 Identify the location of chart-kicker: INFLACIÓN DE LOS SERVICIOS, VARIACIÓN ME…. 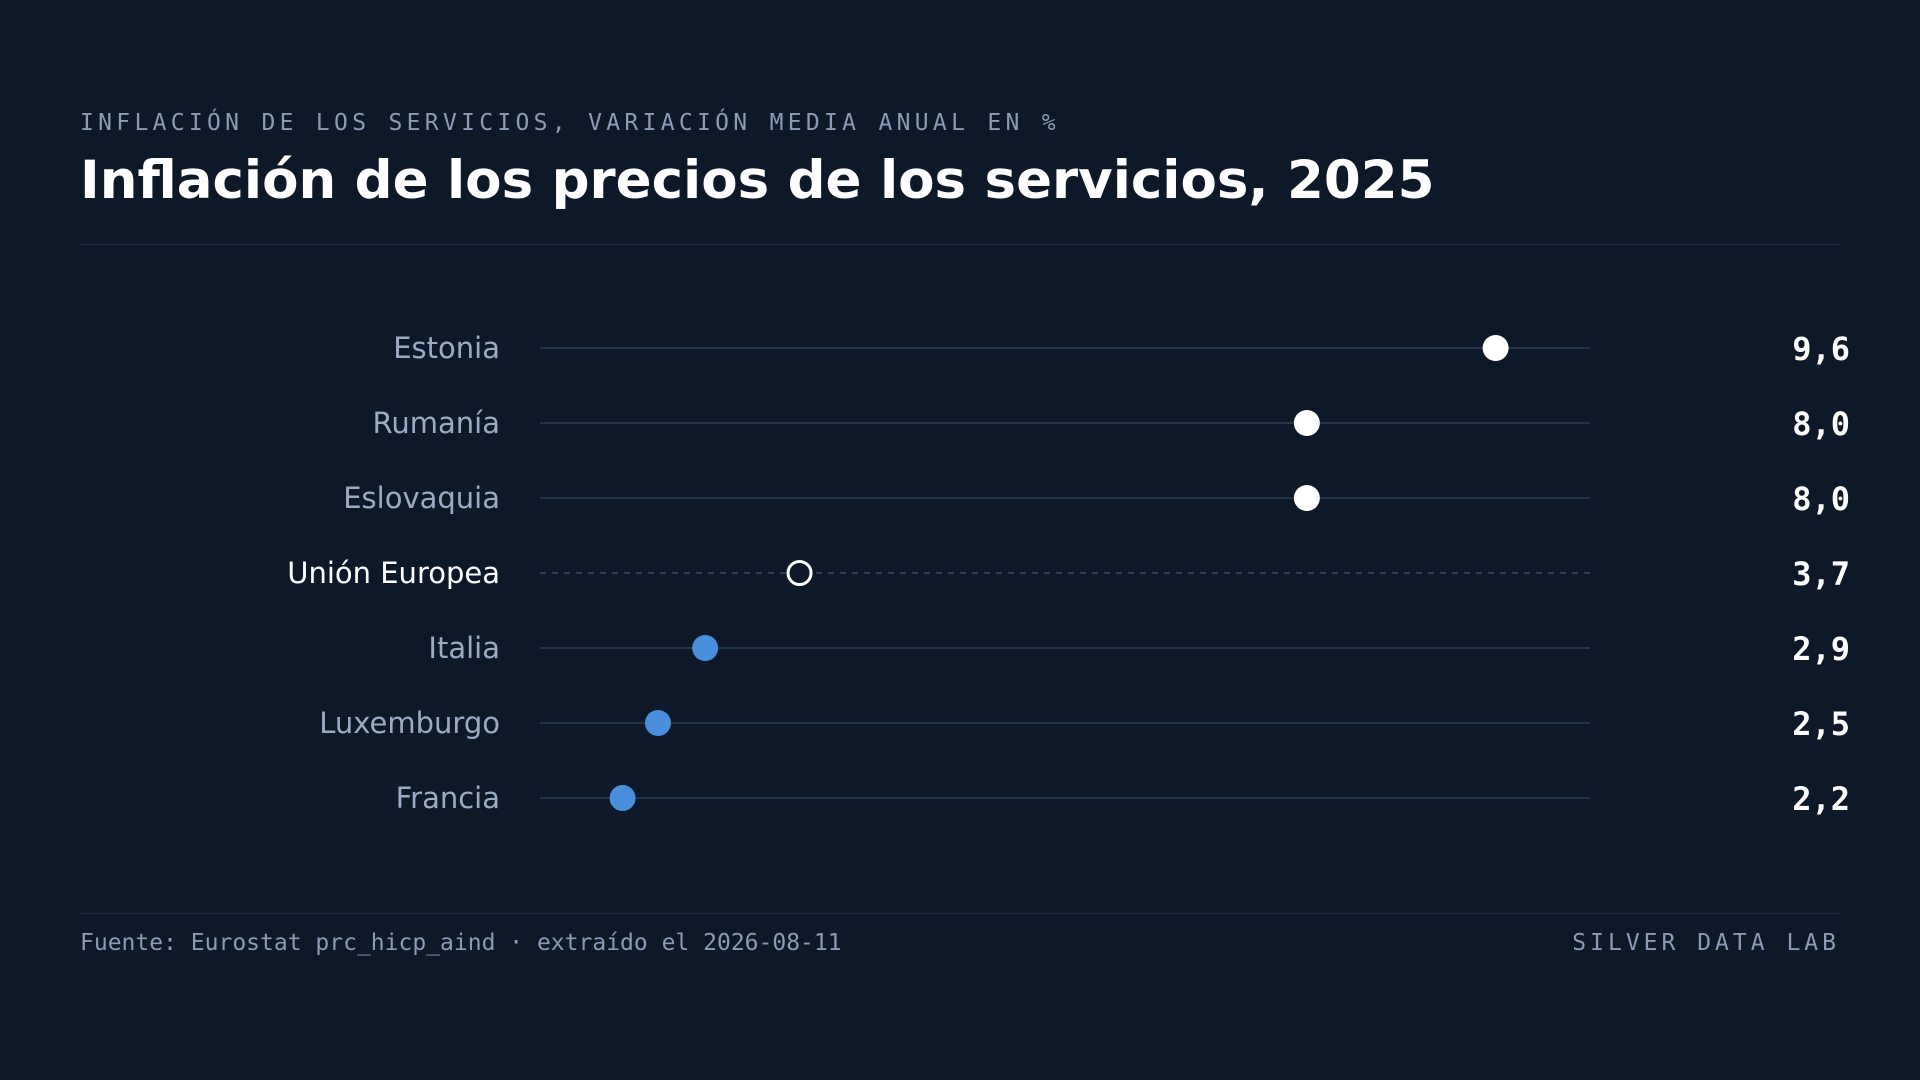
(570, 123).